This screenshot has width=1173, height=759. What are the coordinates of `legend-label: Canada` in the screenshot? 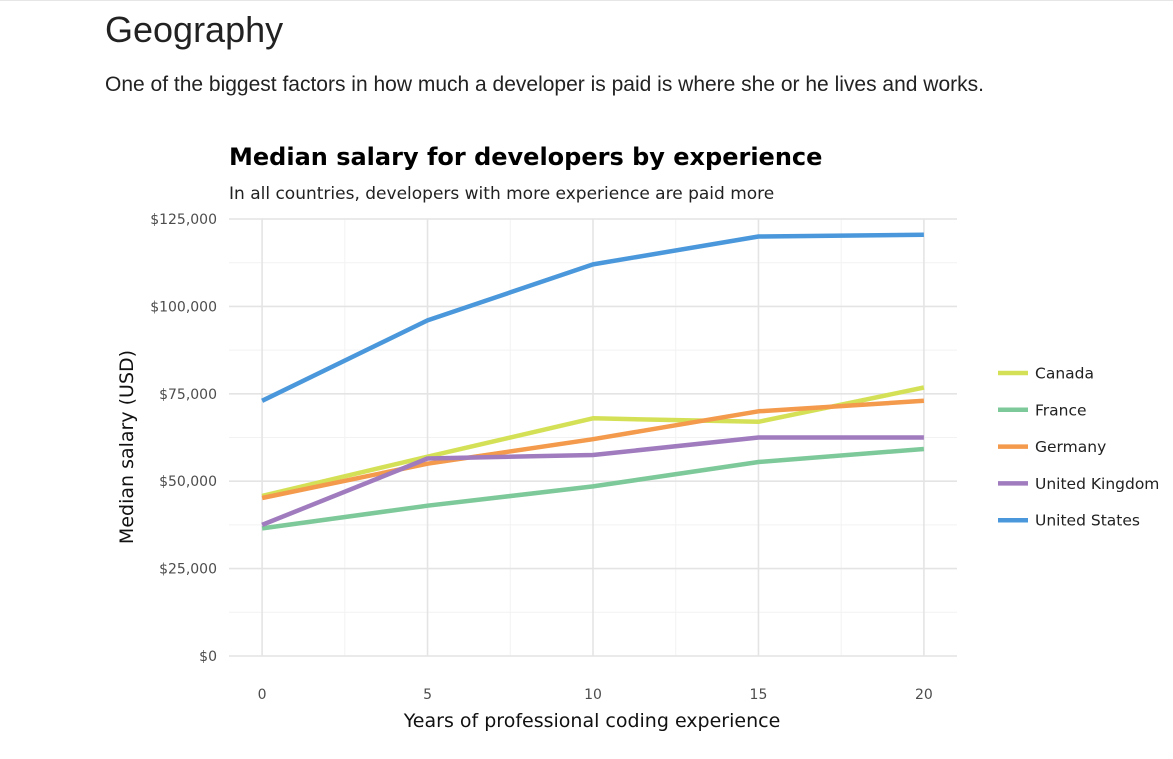 It's located at (1064, 374).